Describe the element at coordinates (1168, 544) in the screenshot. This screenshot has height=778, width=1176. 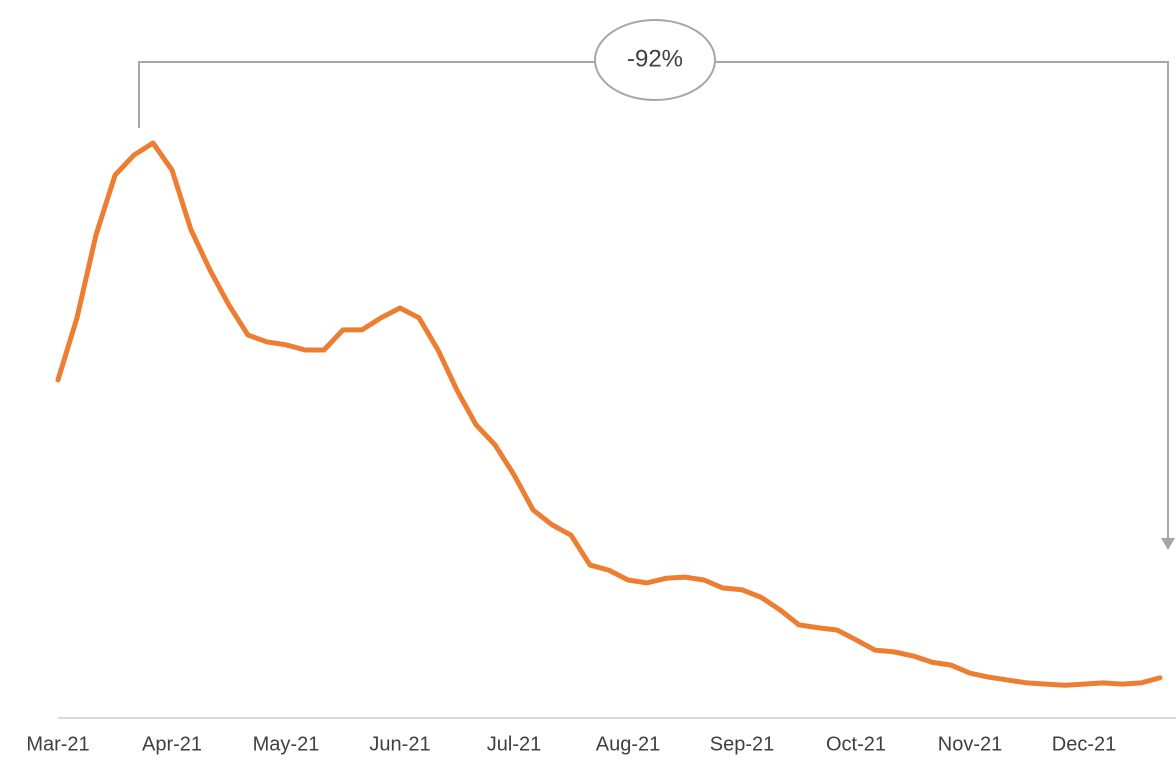
I see `annotation-arrow` at that location.